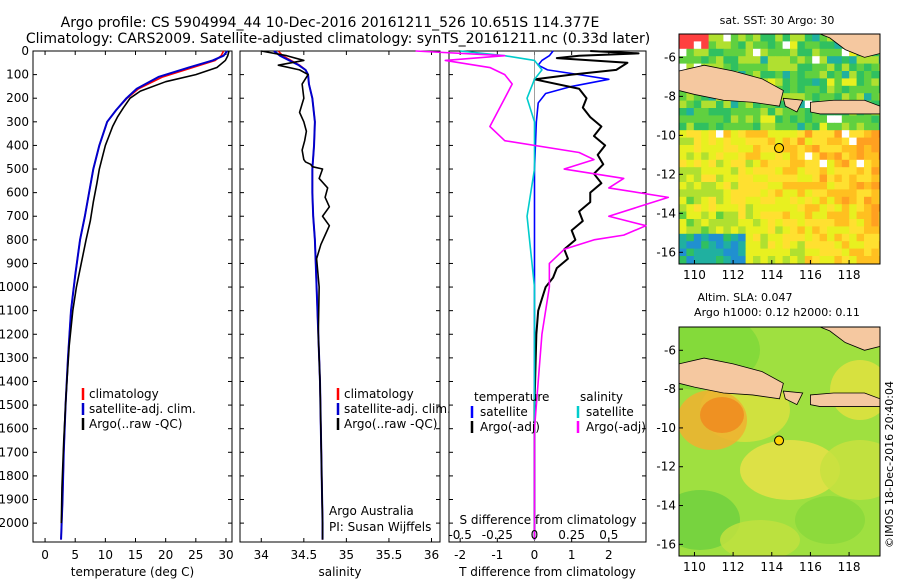 The image size is (900, 580). Describe the element at coordinates (670, 350) in the screenshot. I see `map_sla-lat-label: -6` at that location.